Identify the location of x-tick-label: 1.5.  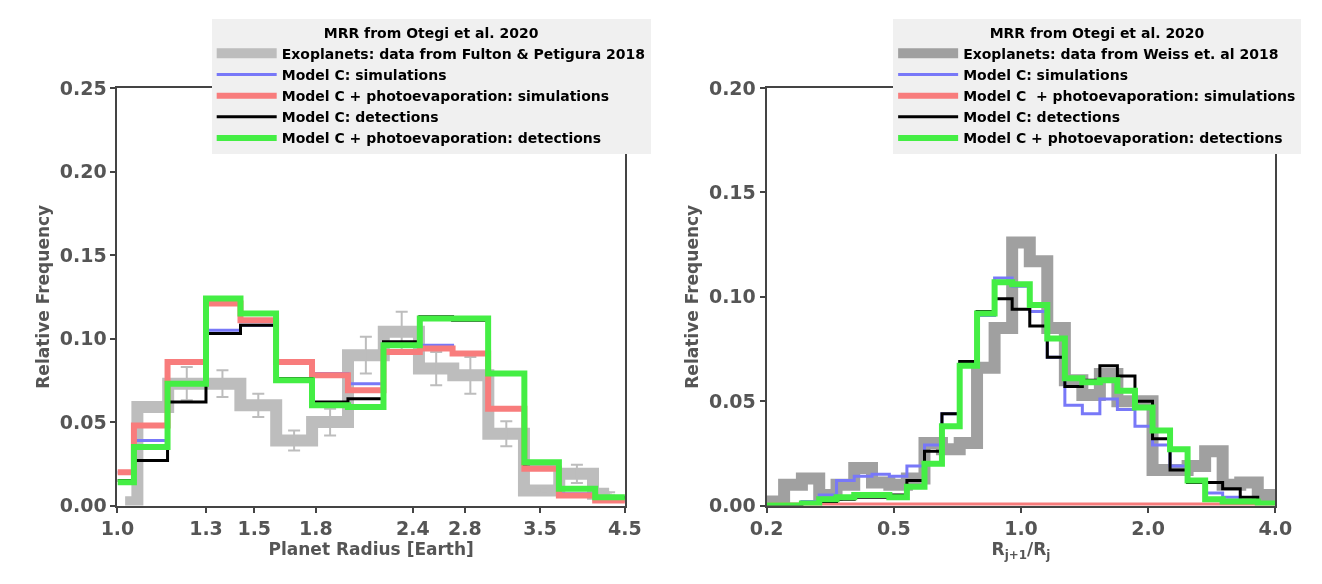
(254, 528).